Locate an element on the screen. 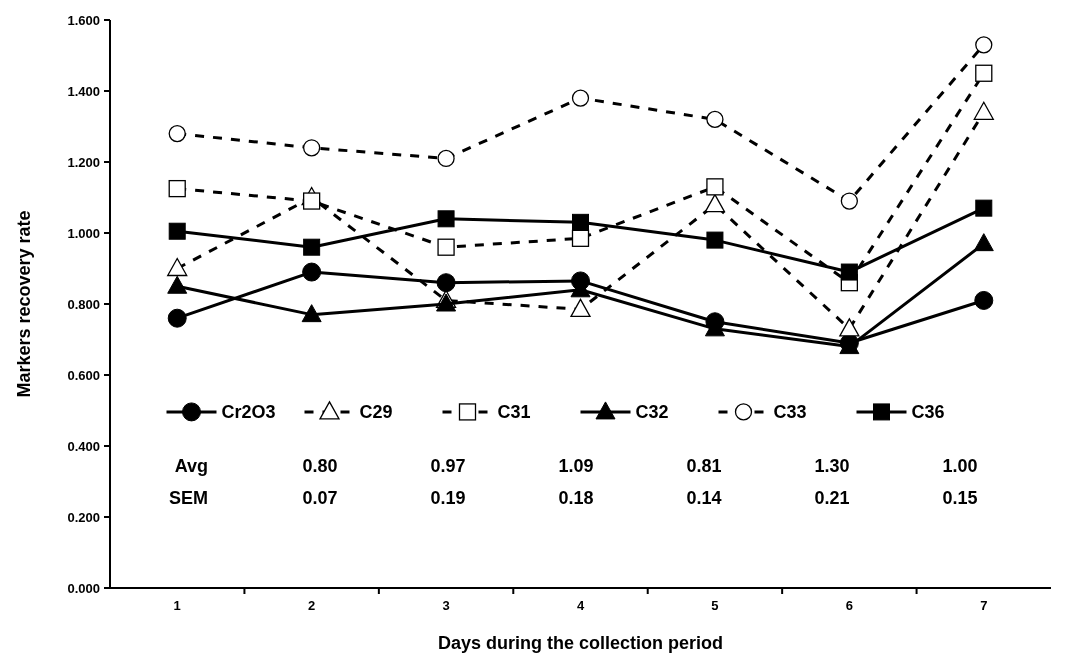 This screenshot has height=669, width=1065. annotation: 0.14 is located at coordinates (704, 498).